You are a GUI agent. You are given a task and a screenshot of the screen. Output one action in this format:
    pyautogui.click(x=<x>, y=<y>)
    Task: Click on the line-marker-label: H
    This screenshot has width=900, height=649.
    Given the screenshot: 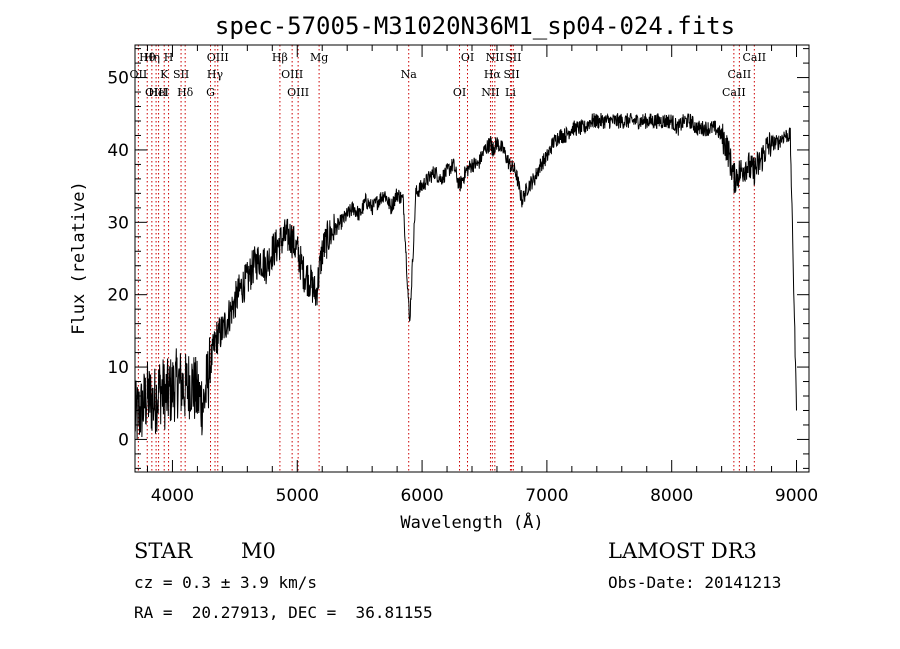 What is the action you would take?
    pyautogui.click(x=169, y=57)
    